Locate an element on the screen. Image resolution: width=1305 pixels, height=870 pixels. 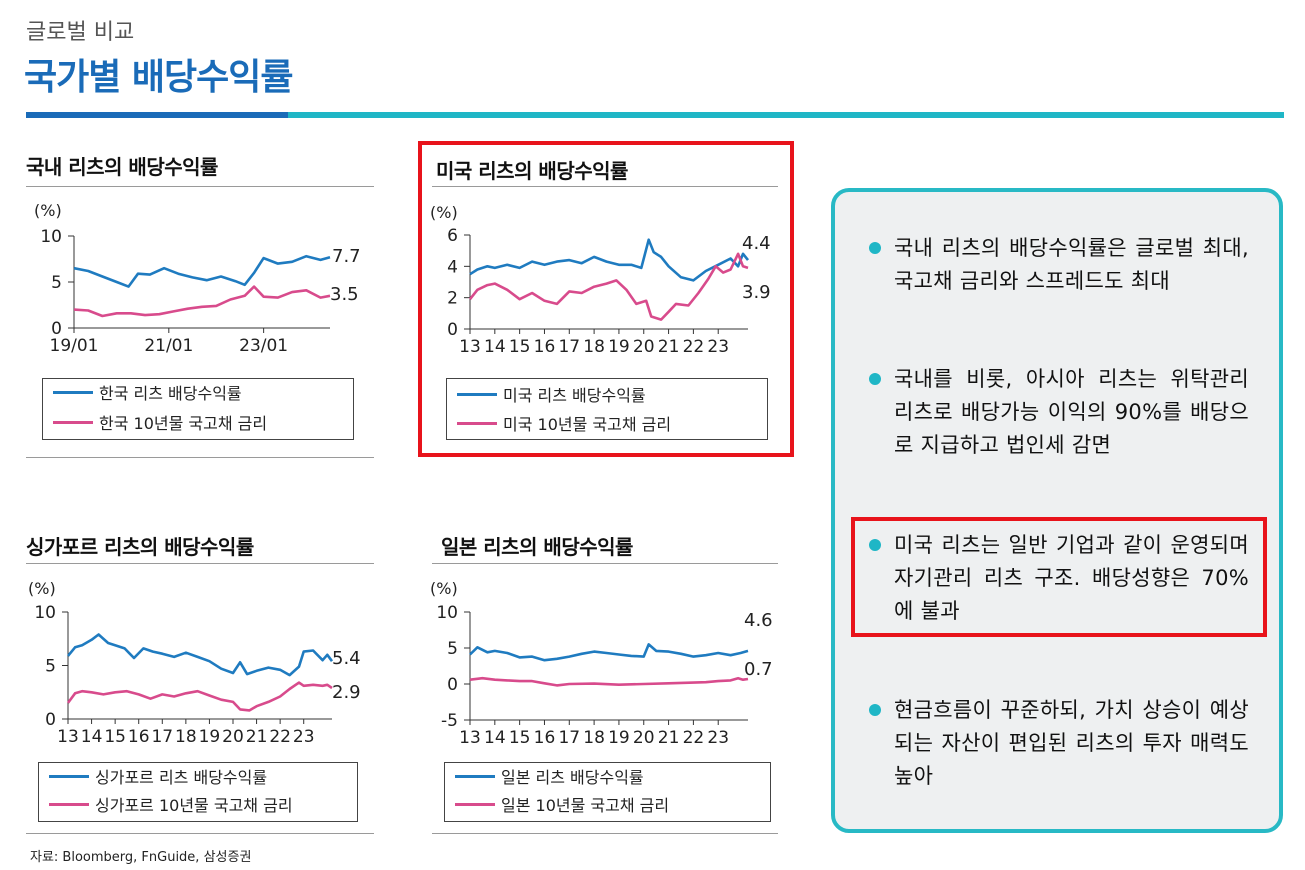
legend-item: 싱가포르 리츠 배당수익률 is located at coordinates (158, 776).